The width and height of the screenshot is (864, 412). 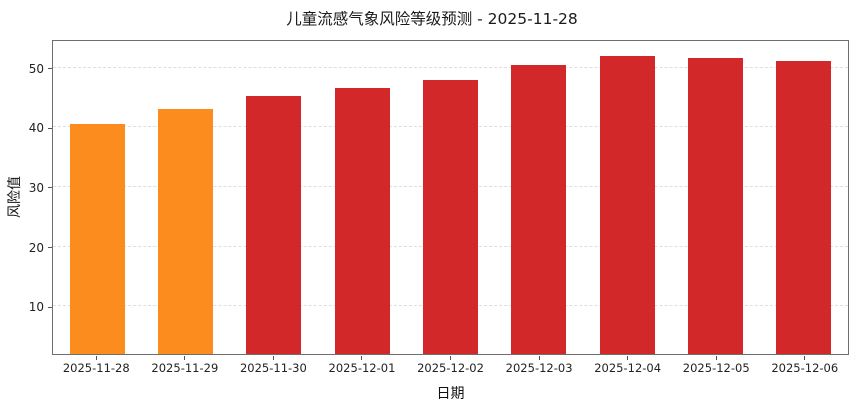 I want to click on x-tick-label: 2025-12-04, so click(x=628, y=368).